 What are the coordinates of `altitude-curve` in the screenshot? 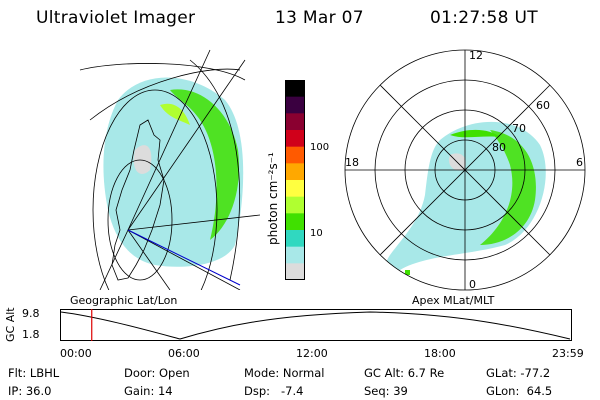 It's located at (315, 325).